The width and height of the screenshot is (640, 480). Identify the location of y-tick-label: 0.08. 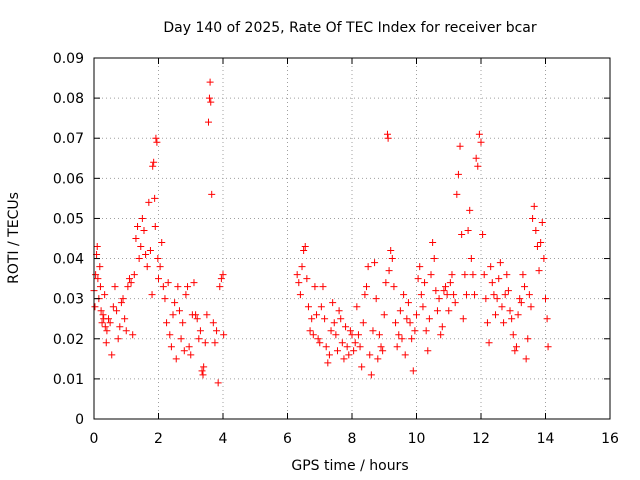
(68, 99).